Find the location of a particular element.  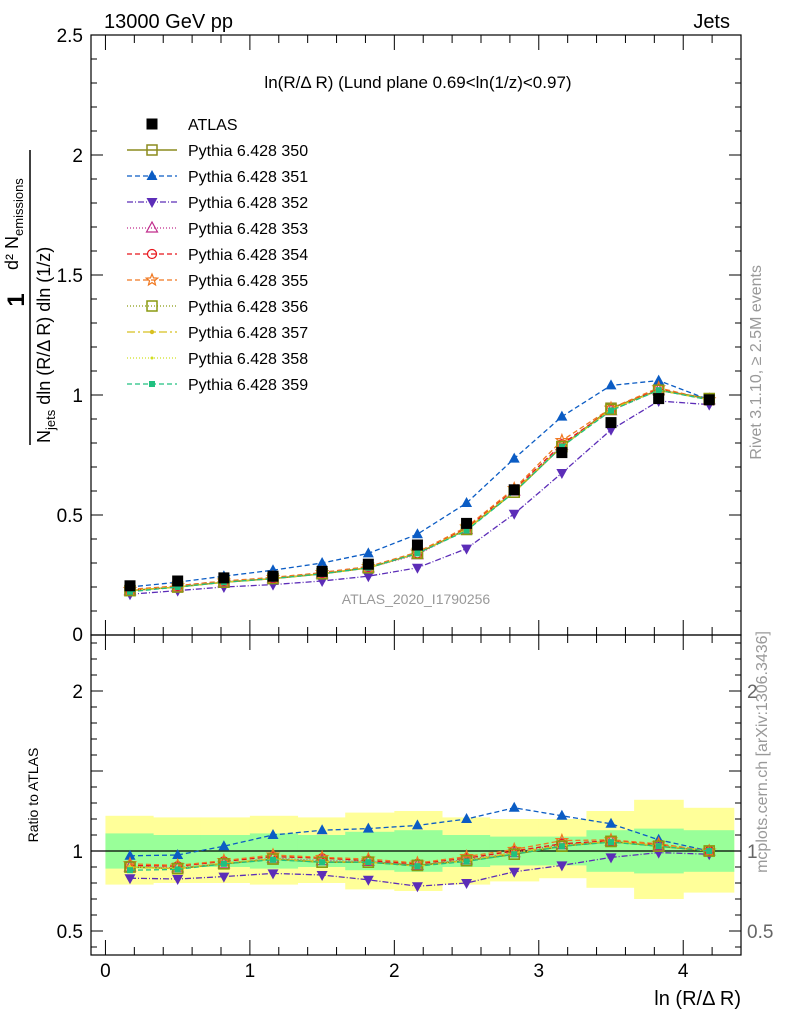

ratio-xtick-label: 1 is located at coordinates (250, 971).